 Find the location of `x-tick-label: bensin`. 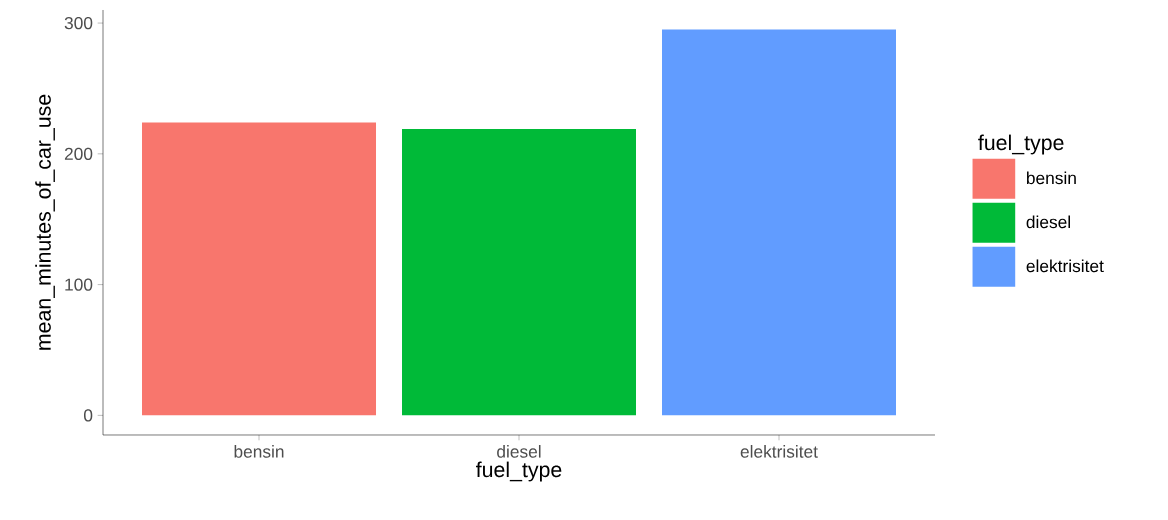

x-tick-label: bensin is located at coordinates (259, 451).